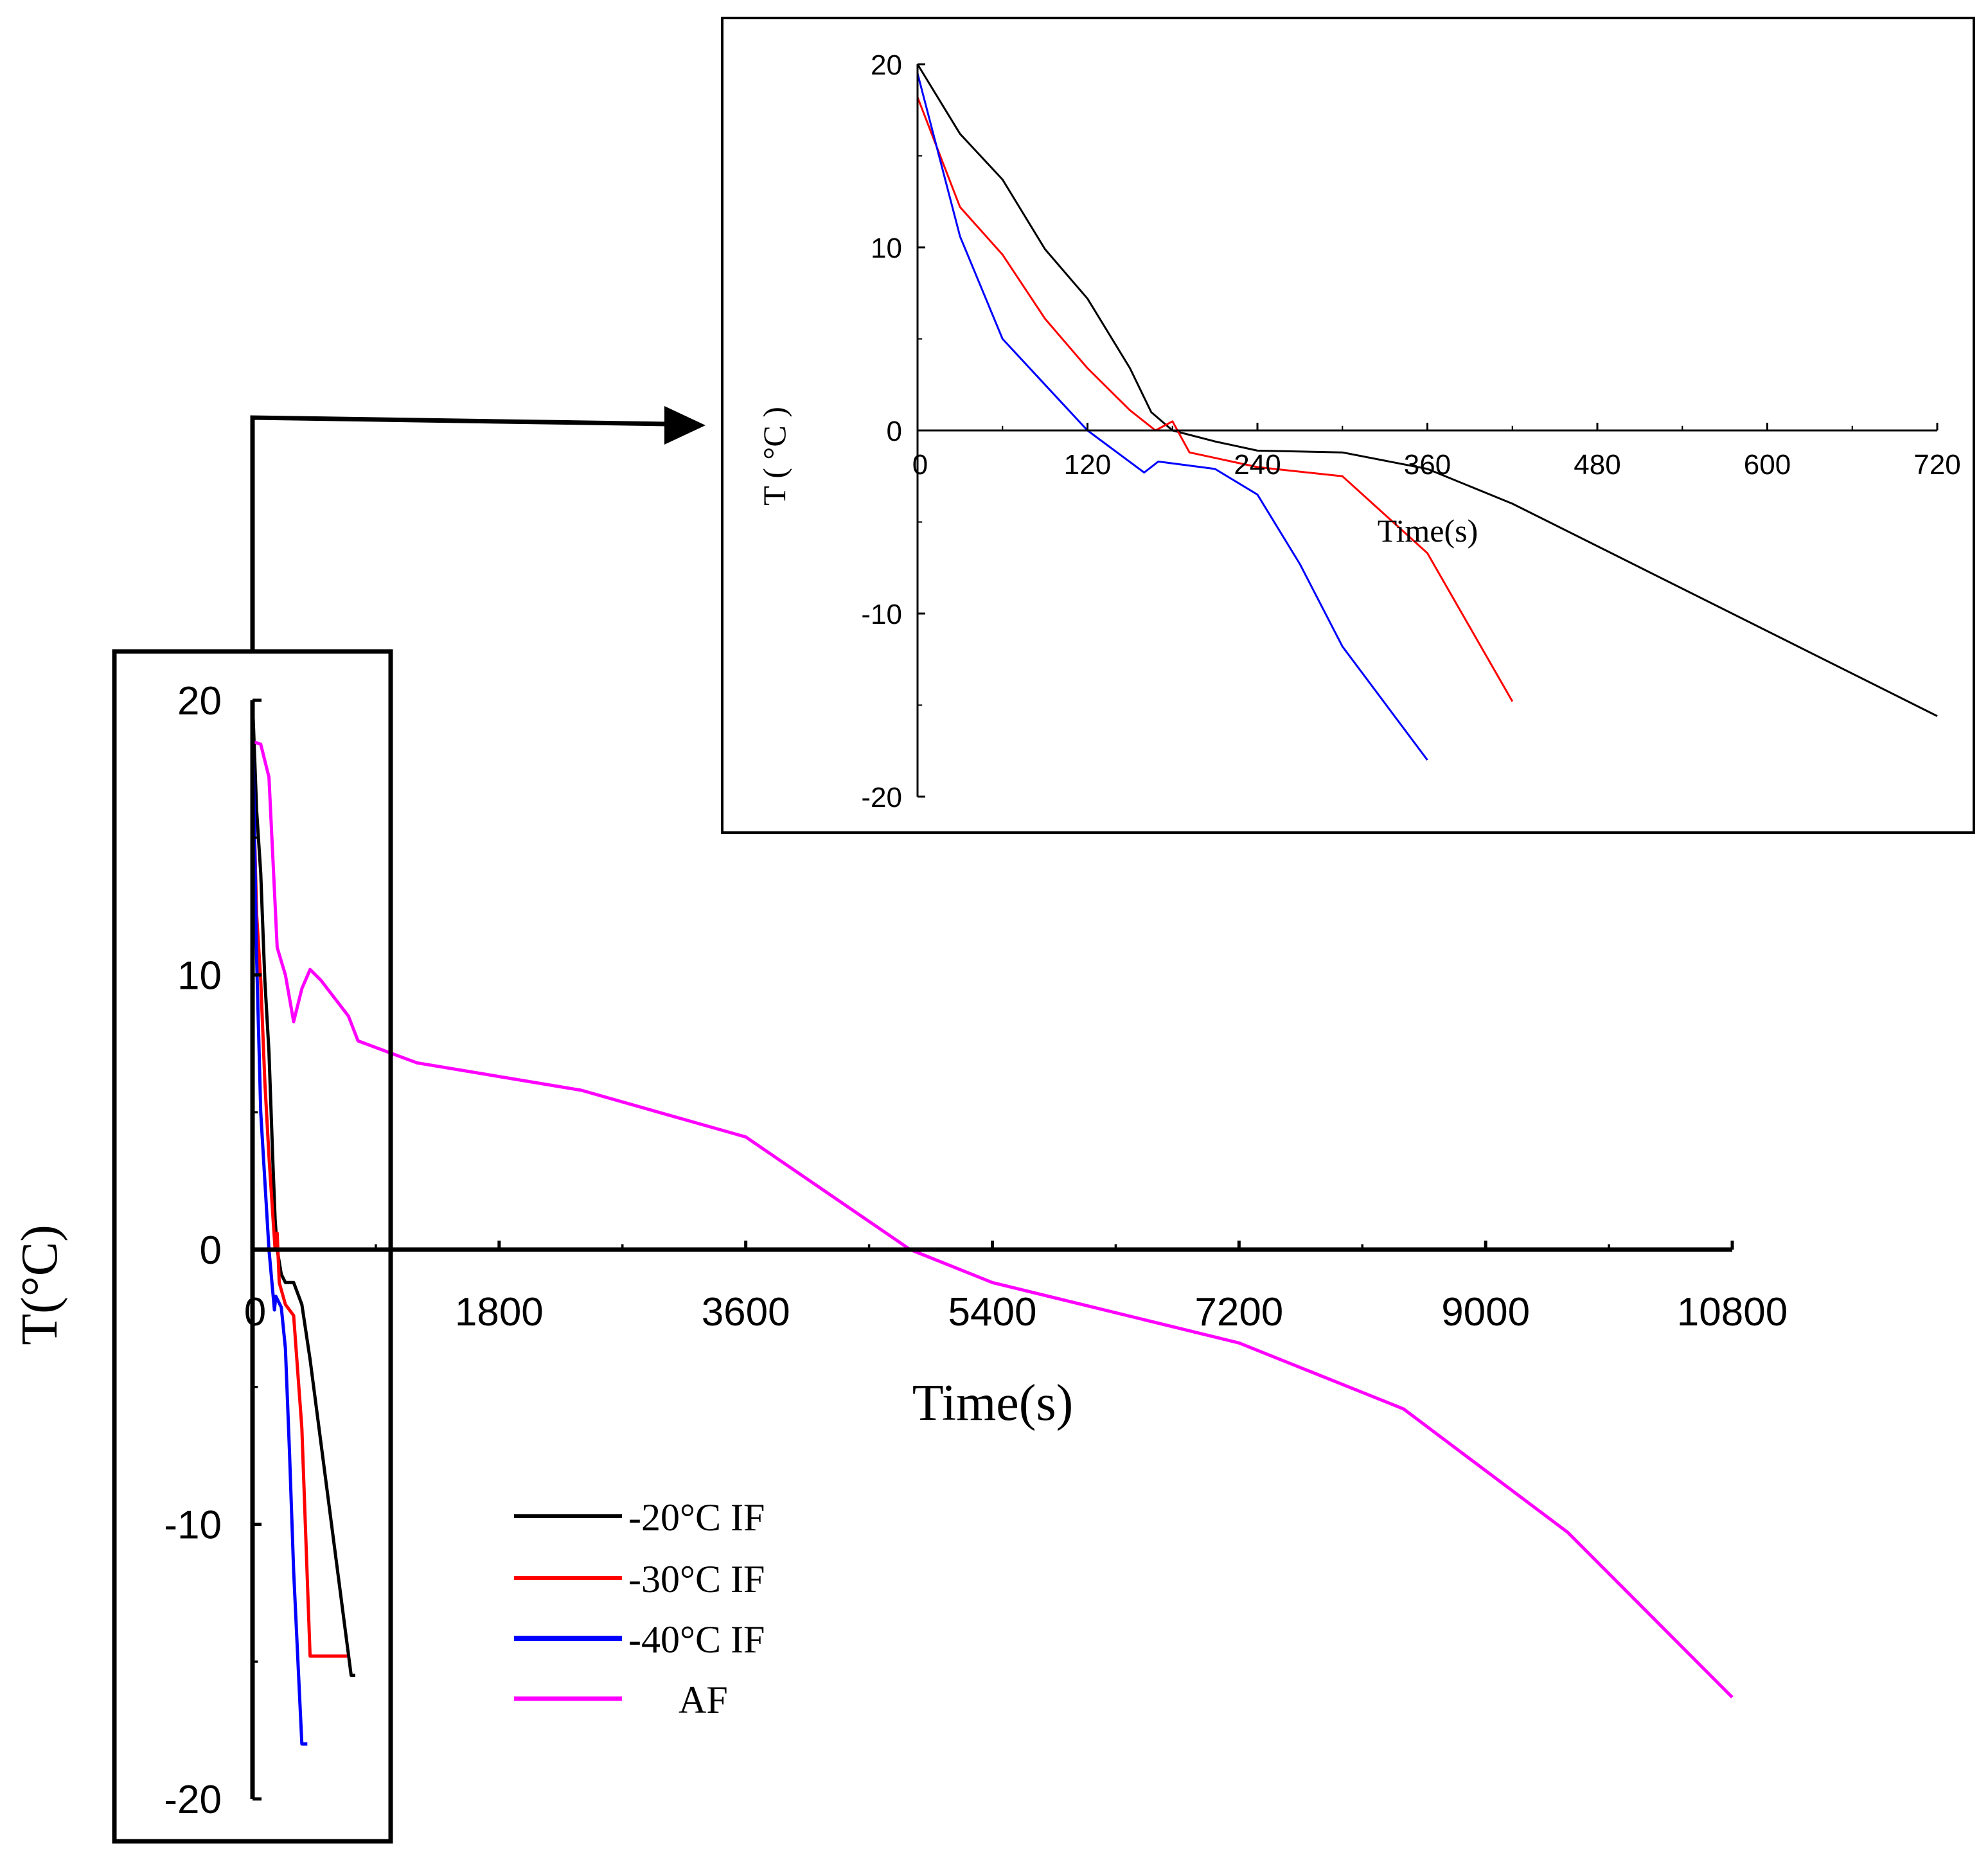 Image resolution: width=1988 pixels, height=1876 pixels. What do you see at coordinates (703, 1700) in the screenshot?
I see `legend-label: AF` at bounding box center [703, 1700].